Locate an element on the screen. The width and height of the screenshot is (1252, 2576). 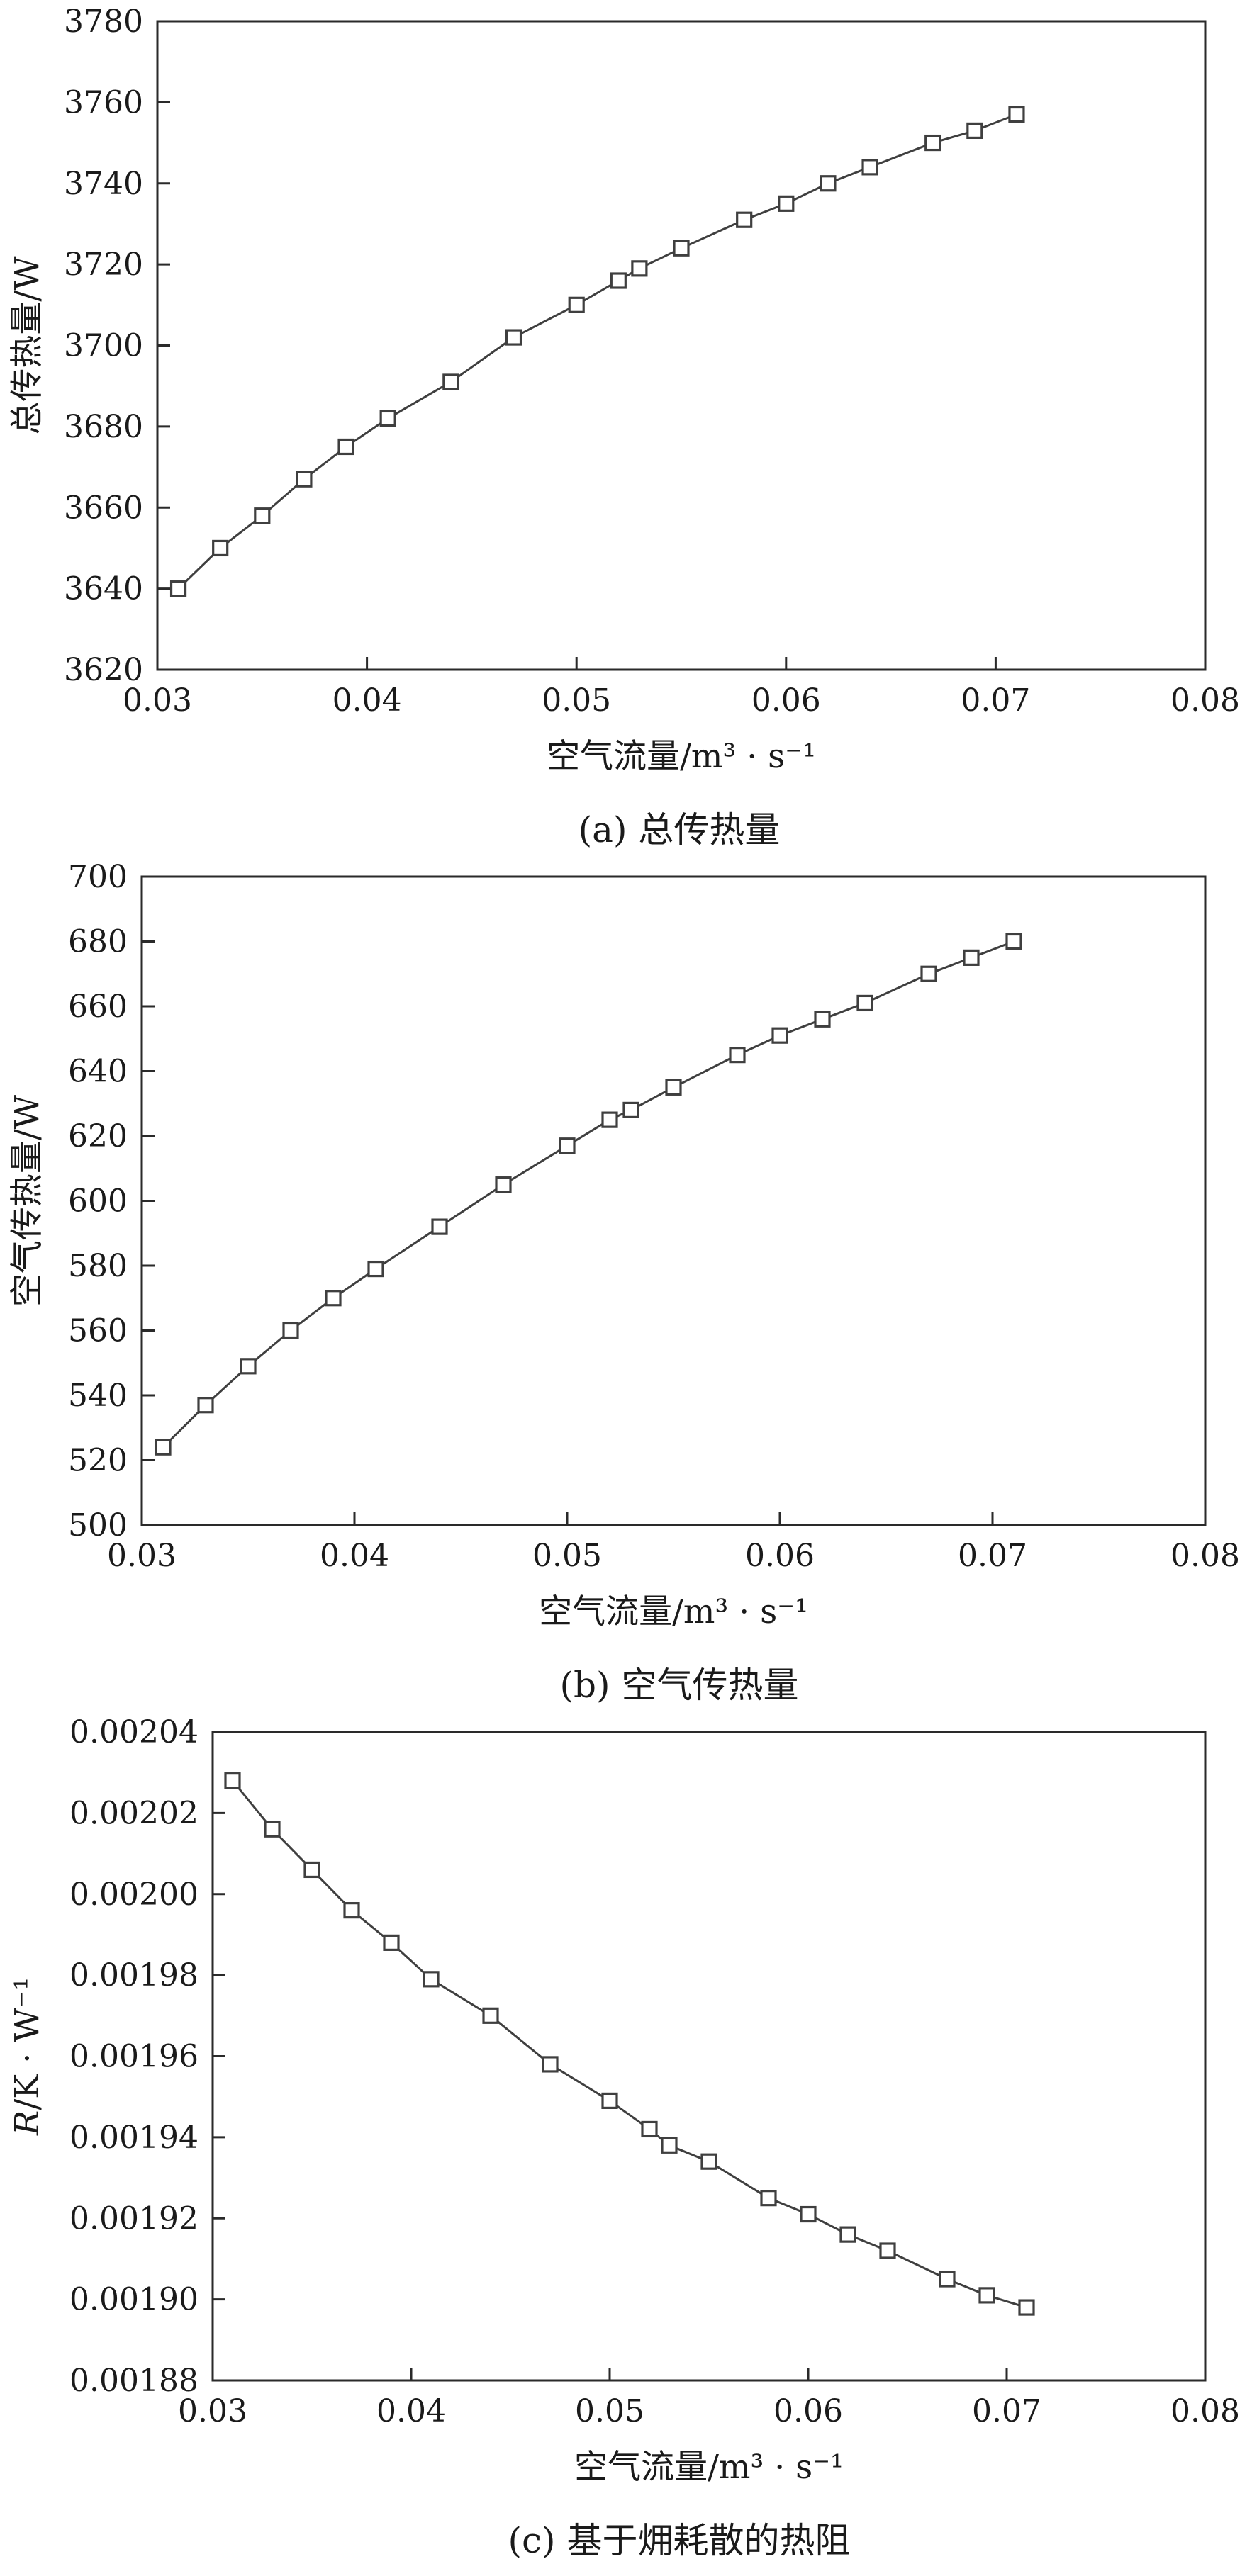
chart-b-caption: (b) 空气传热量 is located at coordinates (679, 1685).